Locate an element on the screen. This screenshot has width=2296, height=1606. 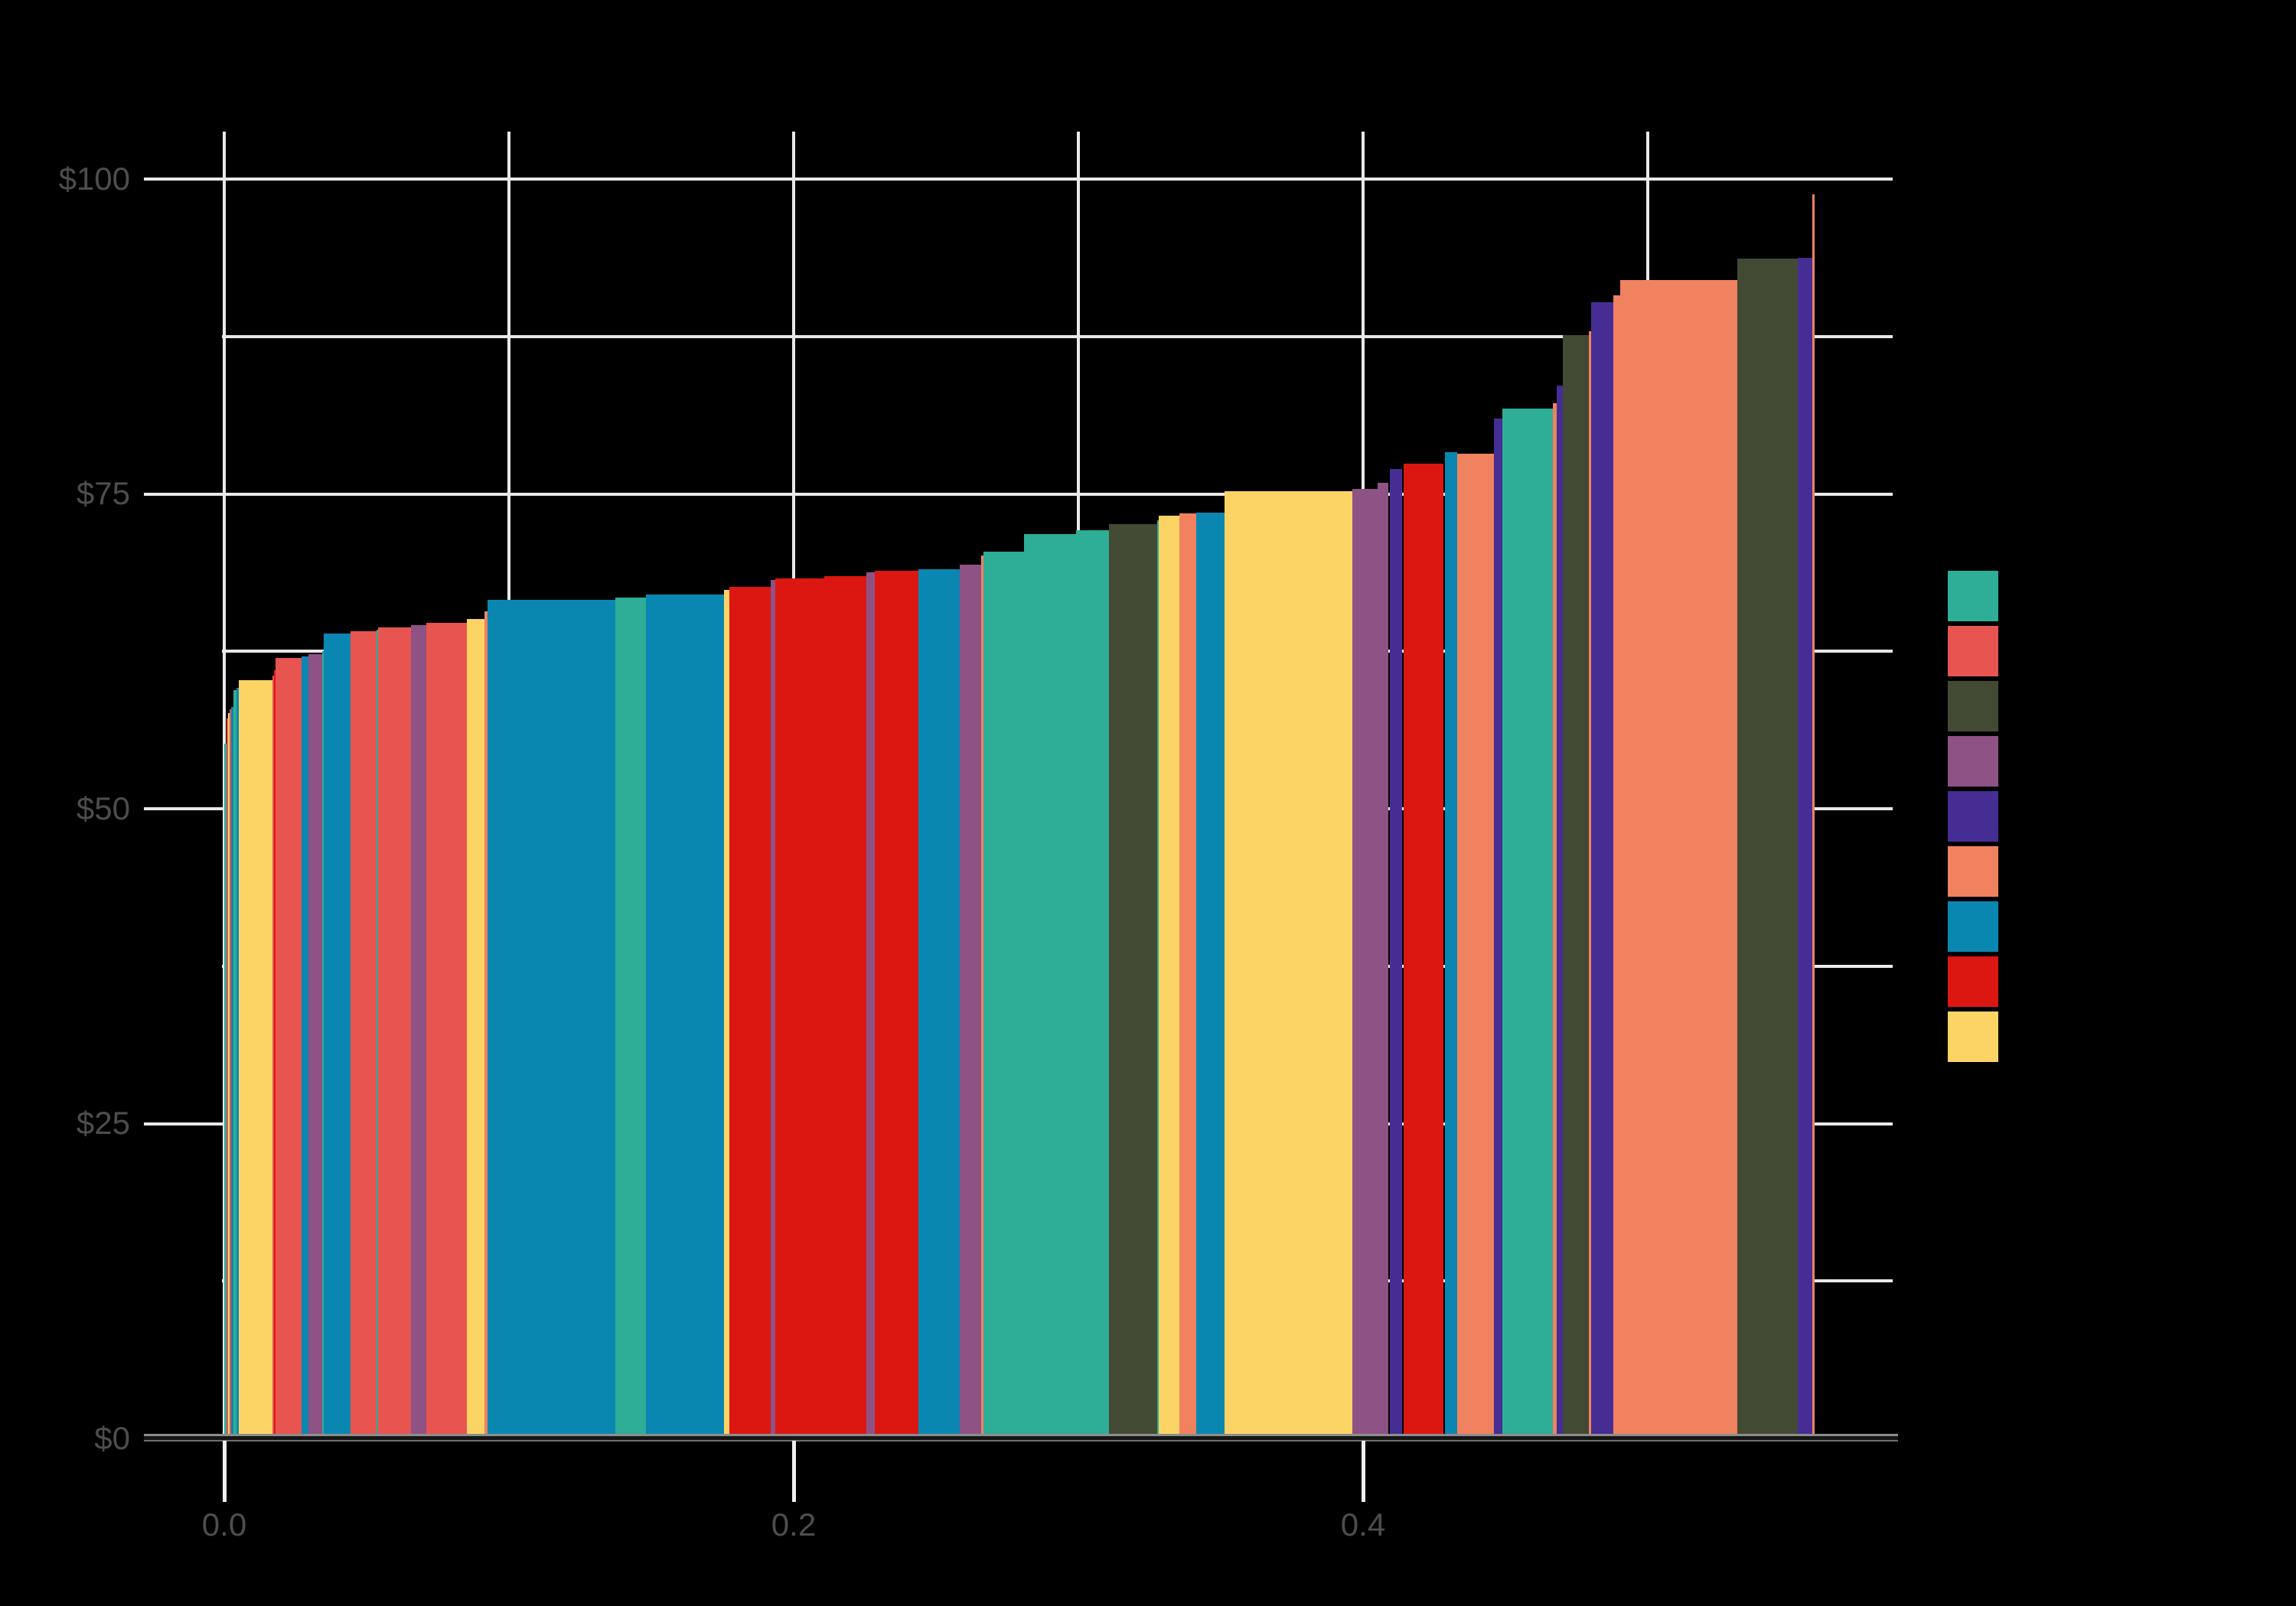
legend-swatch-indigo is located at coordinates (1973, 816).